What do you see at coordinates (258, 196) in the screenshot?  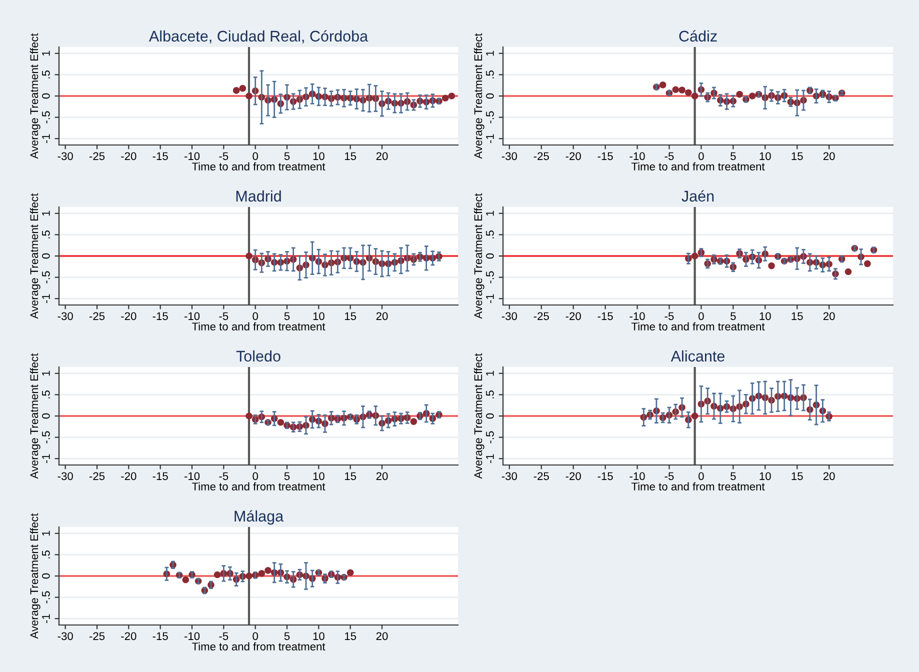 I see `chart-title: Madrid` at bounding box center [258, 196].